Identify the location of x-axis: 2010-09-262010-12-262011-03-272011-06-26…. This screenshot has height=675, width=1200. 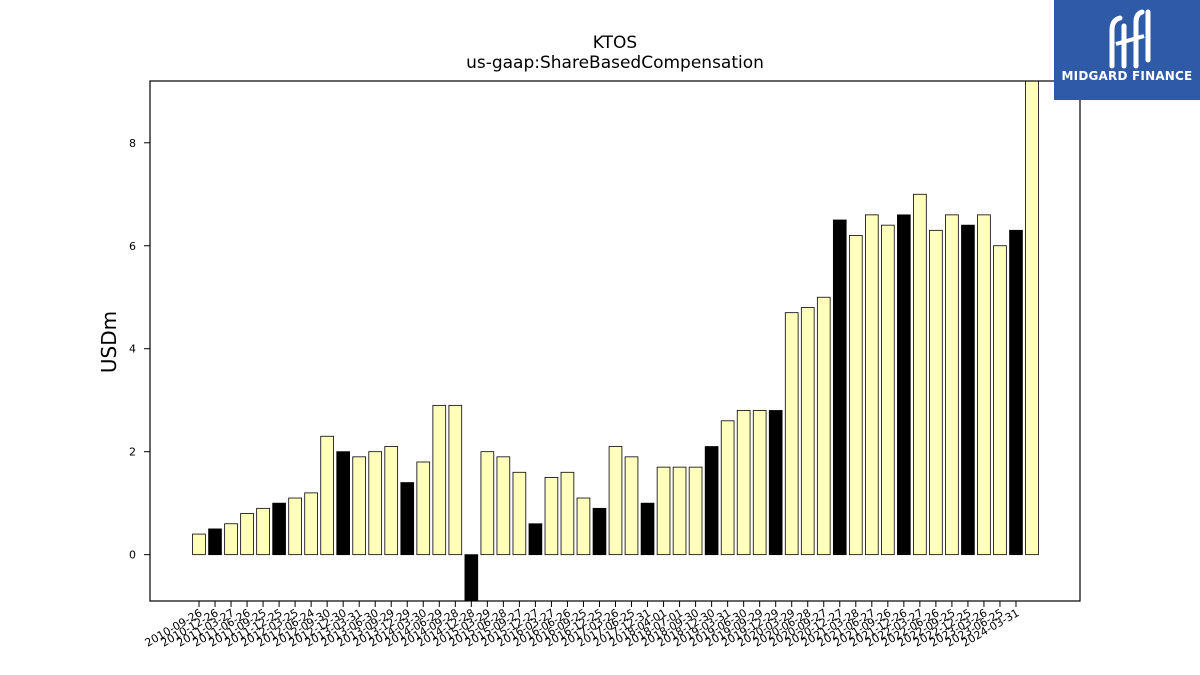
(582, 625).